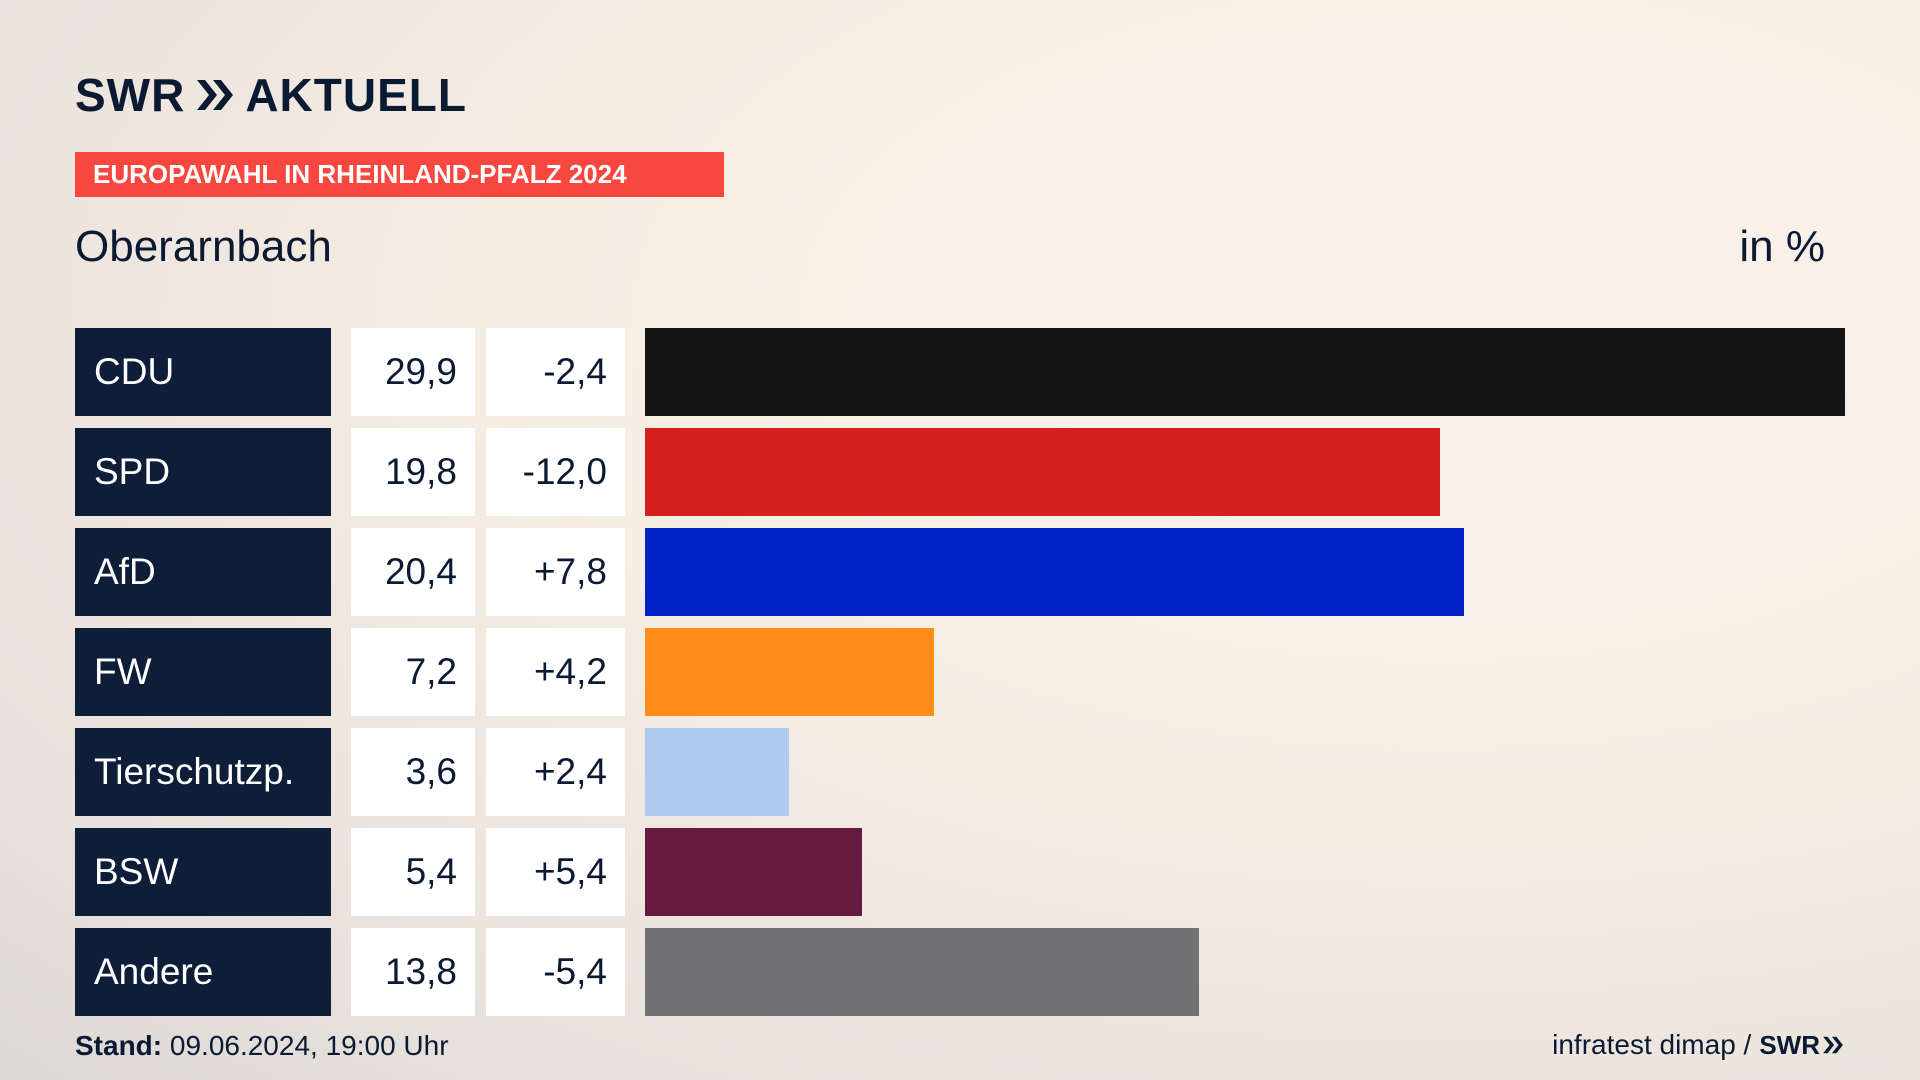  I want to click on party-label: Tierschutzp., so click(203, 772).